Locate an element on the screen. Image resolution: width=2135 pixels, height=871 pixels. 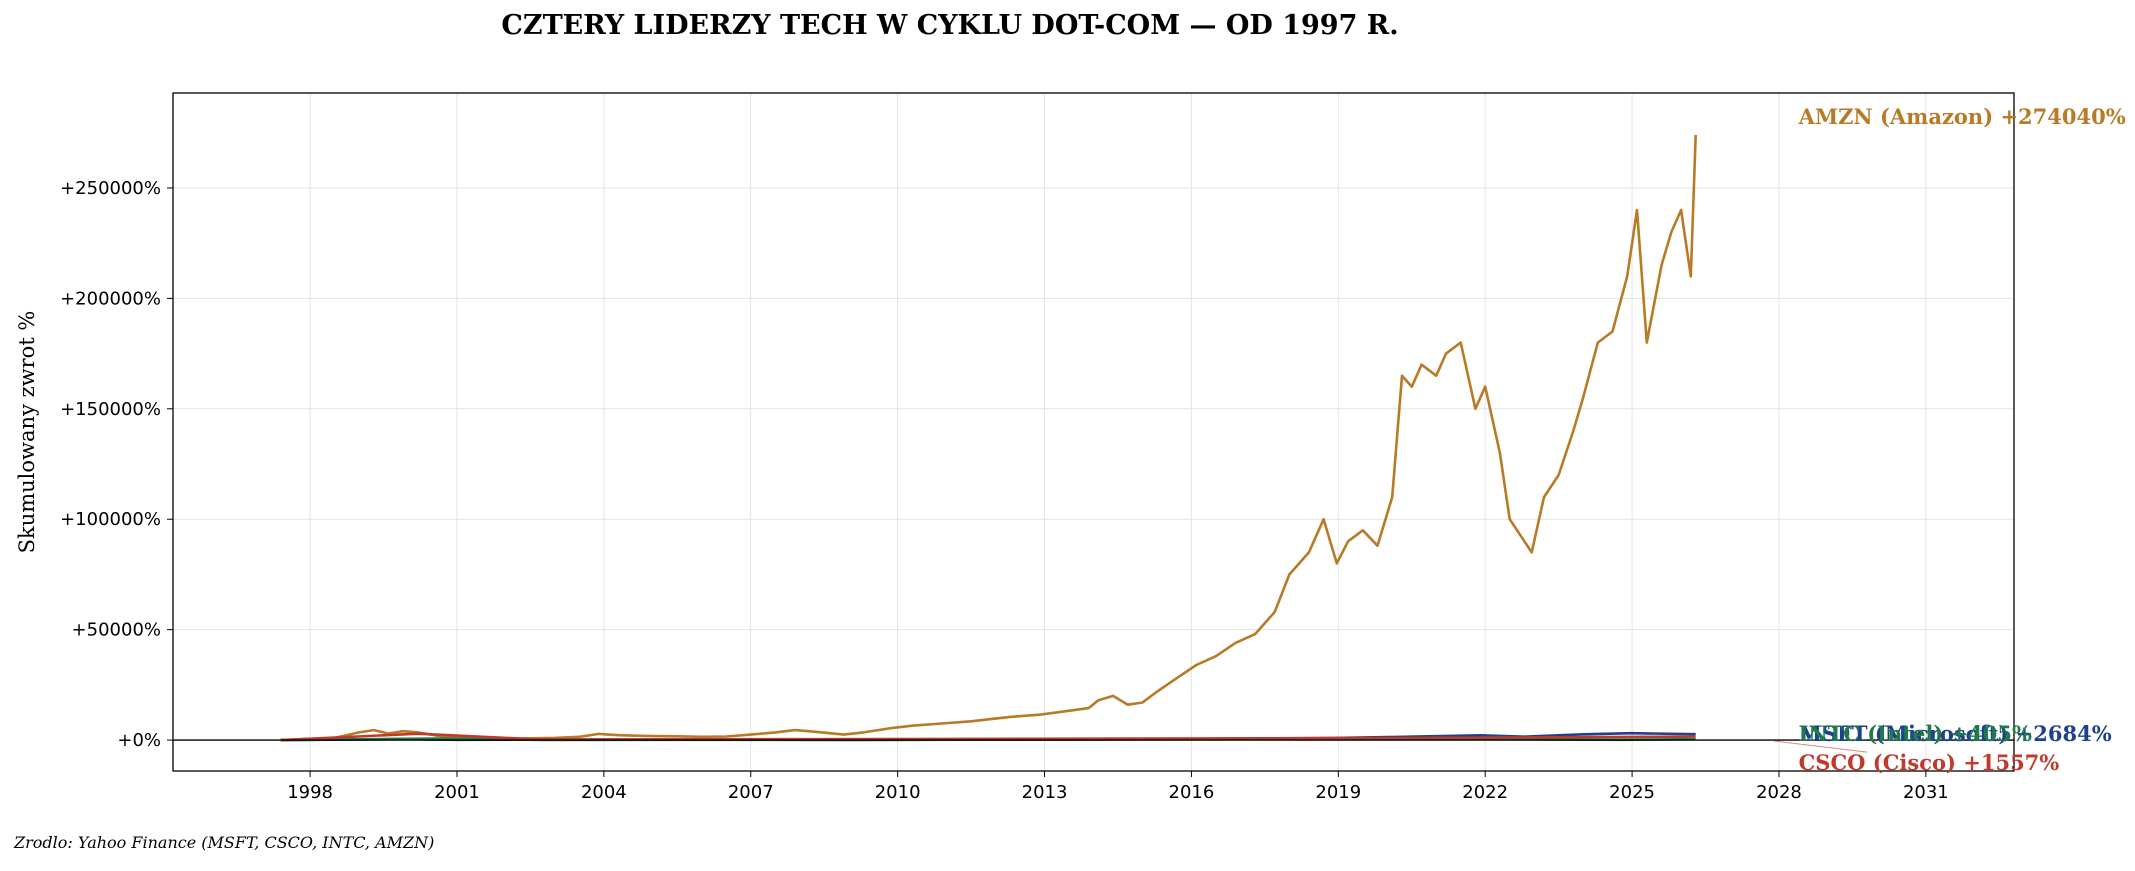
csco-label-connector is located at coordinates (1821, 746).